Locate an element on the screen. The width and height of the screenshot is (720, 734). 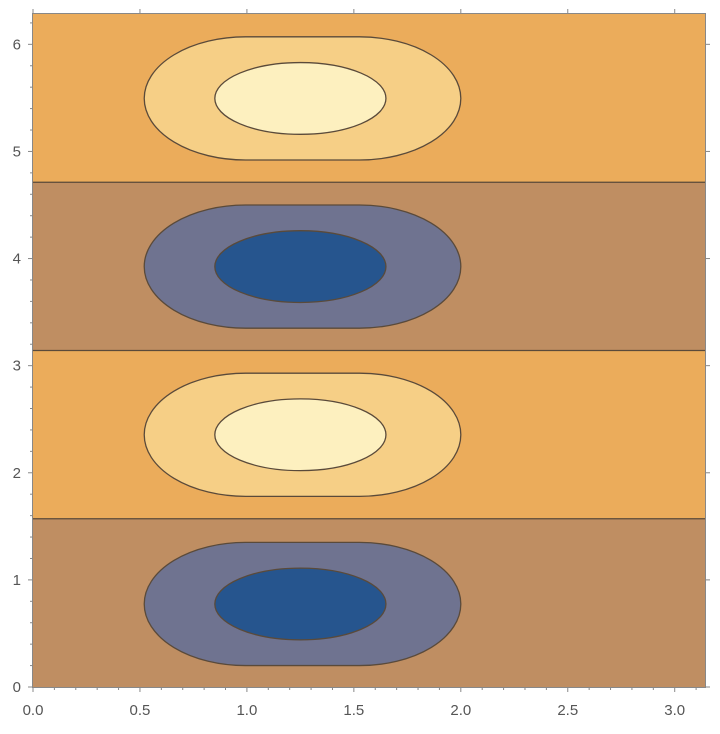
y-tick-label-0: 0 is located at coordinates (17, 687).